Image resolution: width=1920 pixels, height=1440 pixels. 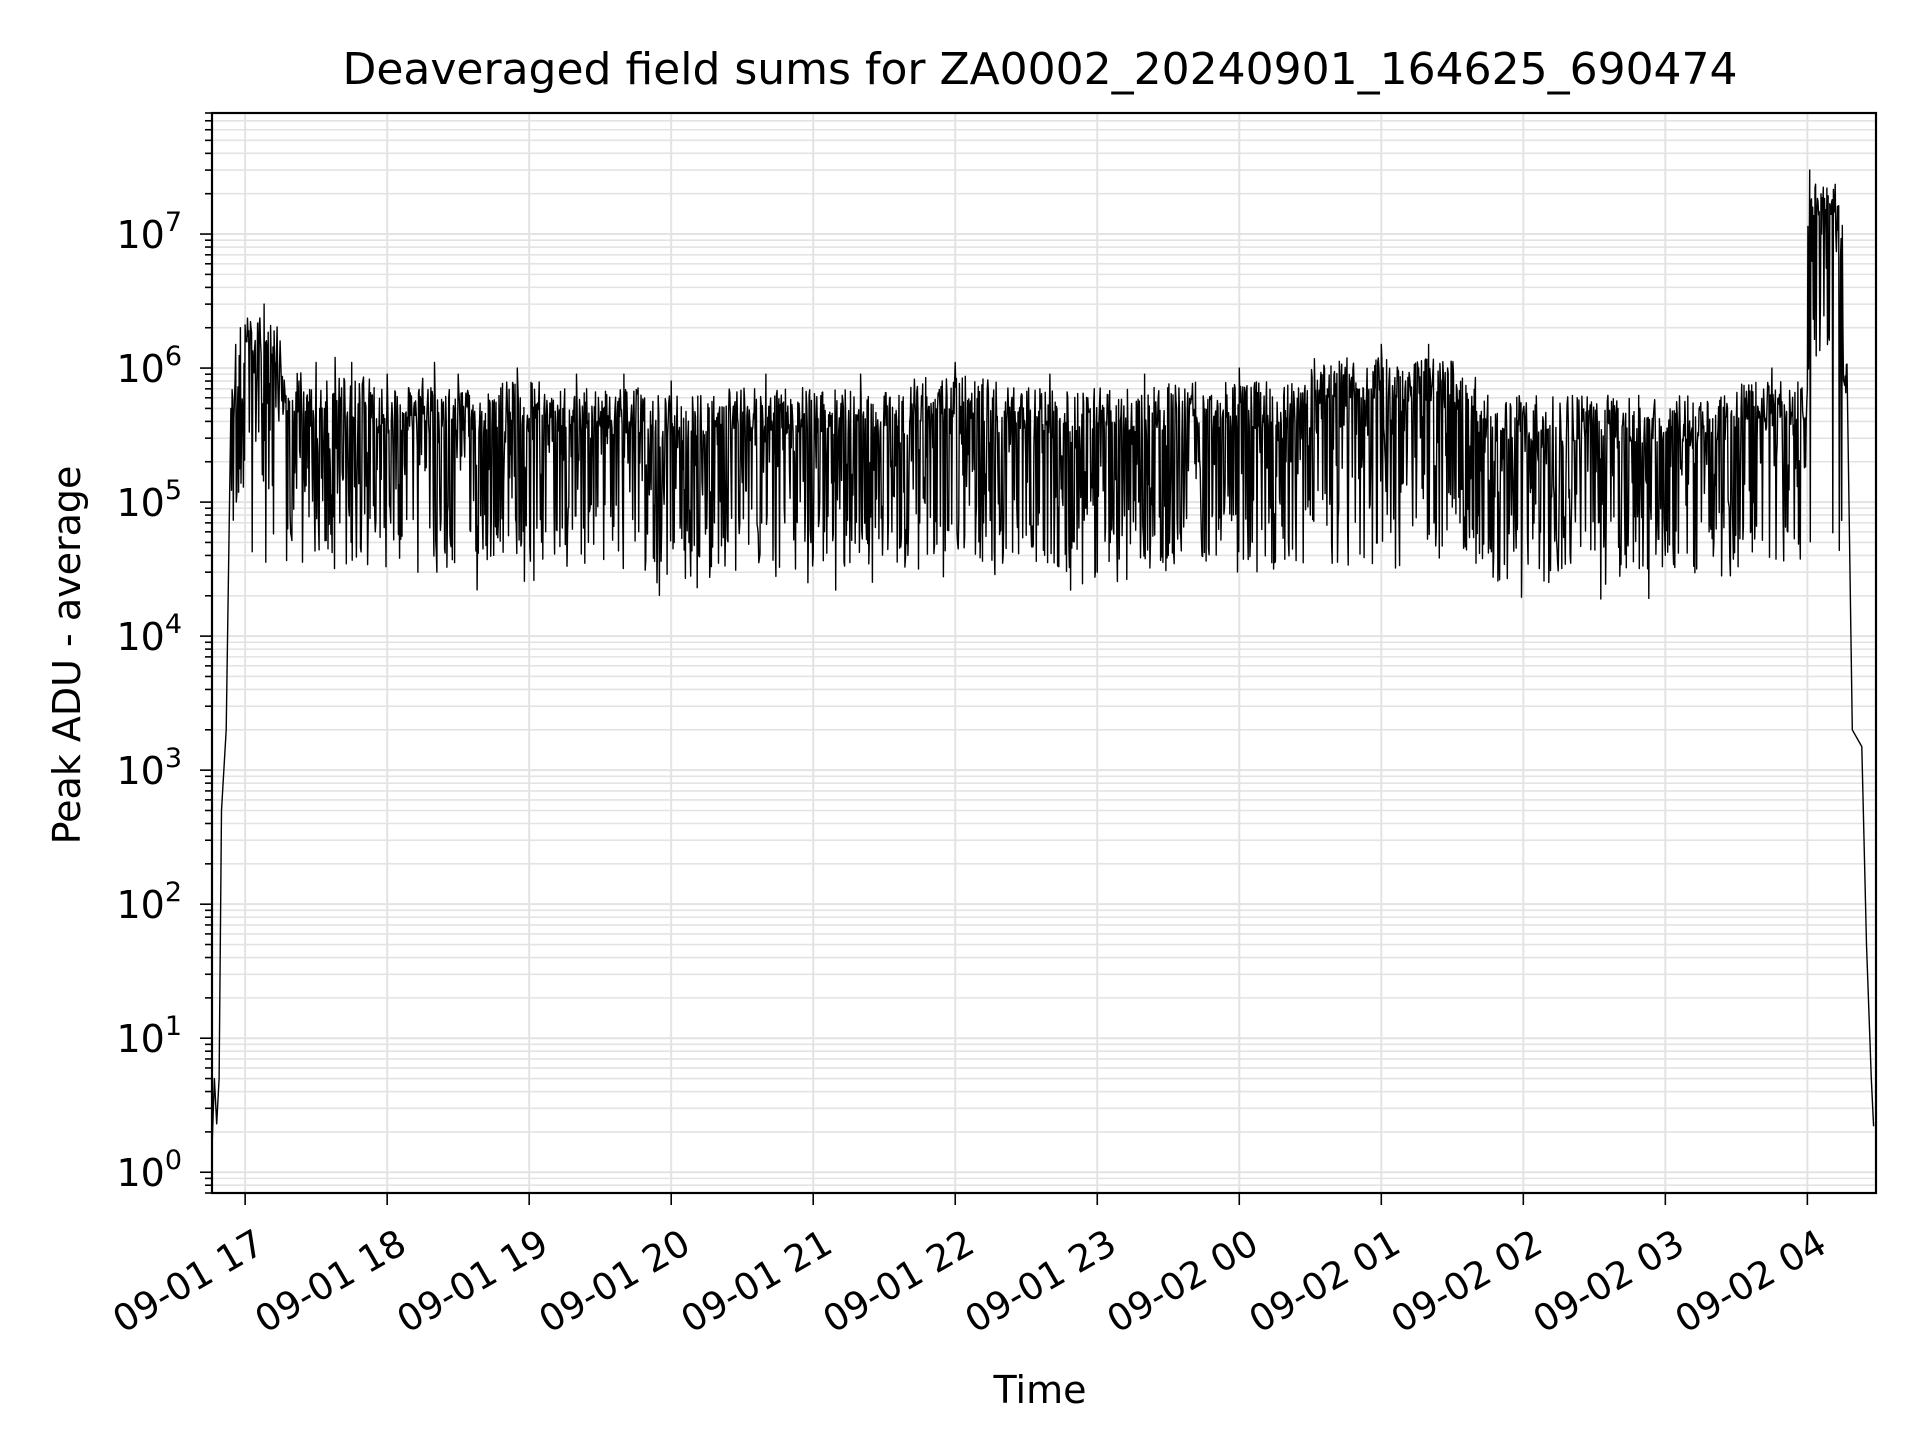 I want to click on y-tick-label: 106, so click(x=149, y=366).